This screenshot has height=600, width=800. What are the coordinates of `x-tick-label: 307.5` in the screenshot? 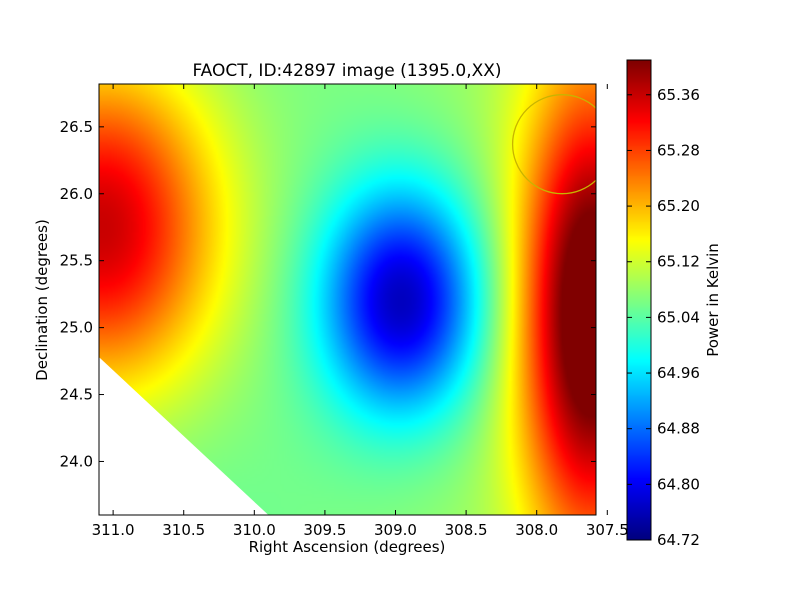 It's located at (607, 530).